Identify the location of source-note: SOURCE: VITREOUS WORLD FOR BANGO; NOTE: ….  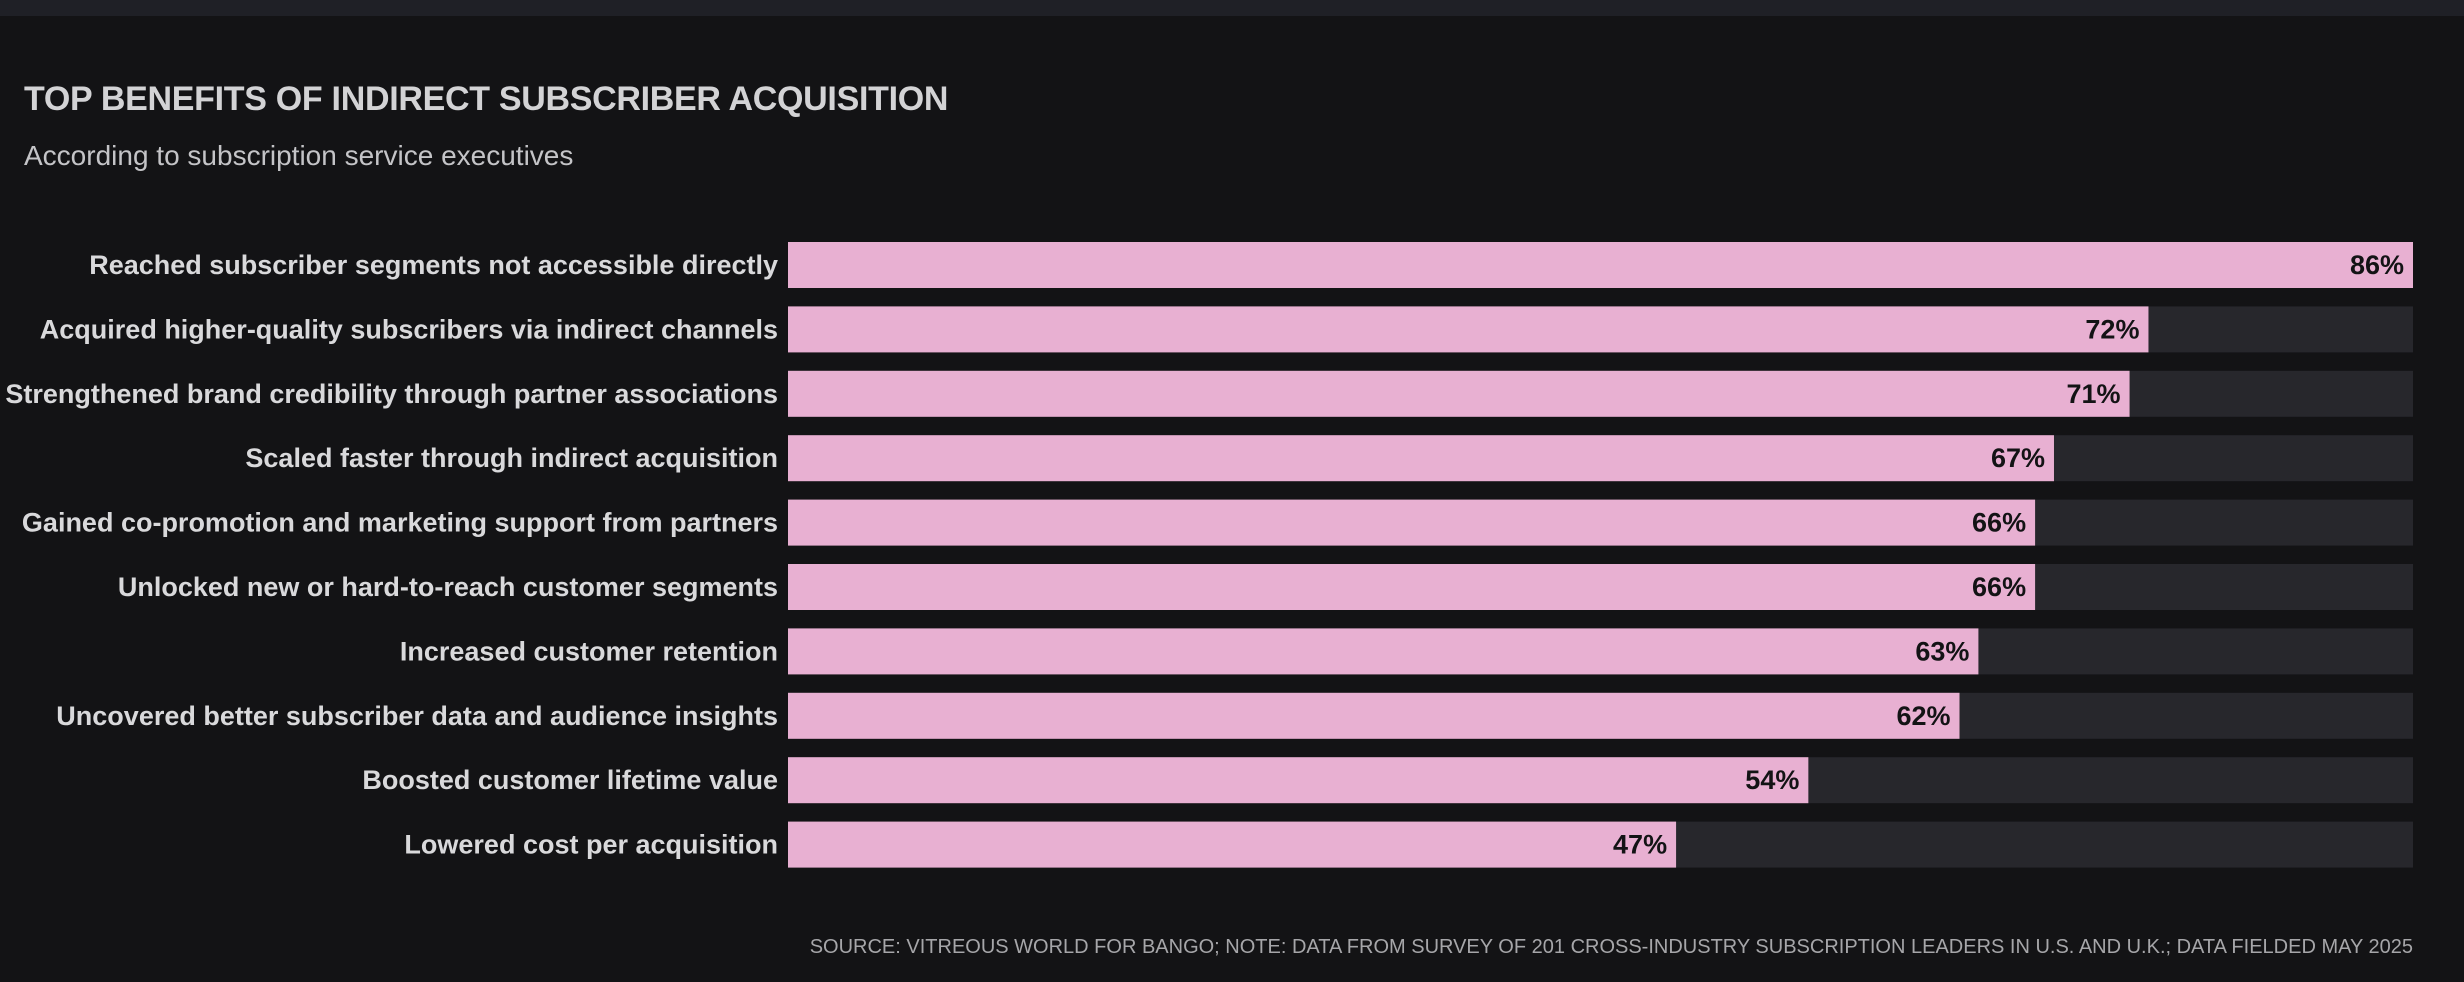
(1611, 947).